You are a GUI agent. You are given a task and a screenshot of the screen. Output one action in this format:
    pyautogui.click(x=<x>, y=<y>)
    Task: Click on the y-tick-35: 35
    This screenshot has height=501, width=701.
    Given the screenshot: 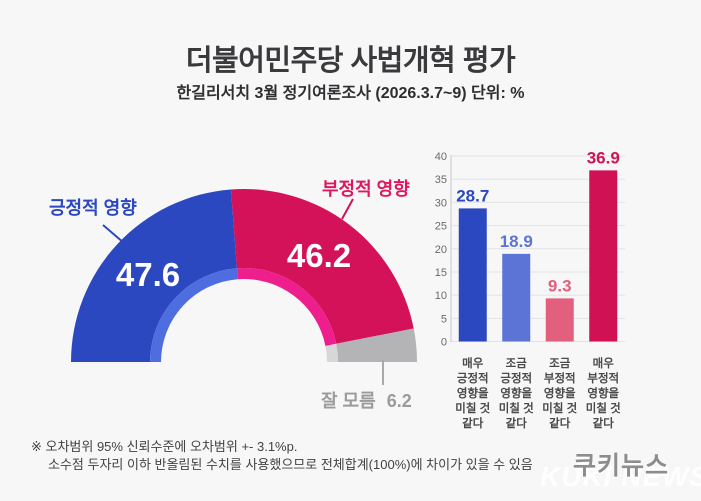 What is the action you would take?
    pyautogui.click(x=441, y=180)
    